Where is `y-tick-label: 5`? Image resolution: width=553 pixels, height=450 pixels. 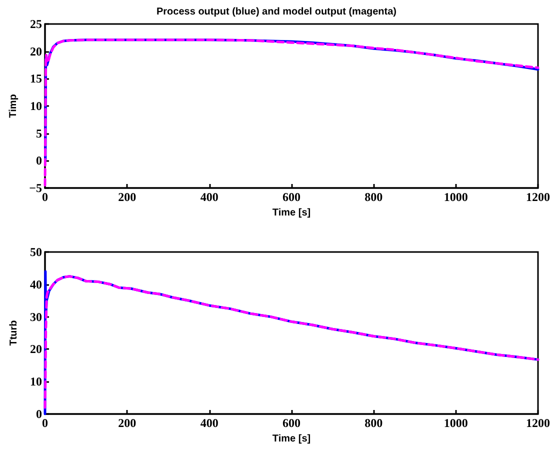 y-tick-label: 5 is located at coordinates (39, 133).